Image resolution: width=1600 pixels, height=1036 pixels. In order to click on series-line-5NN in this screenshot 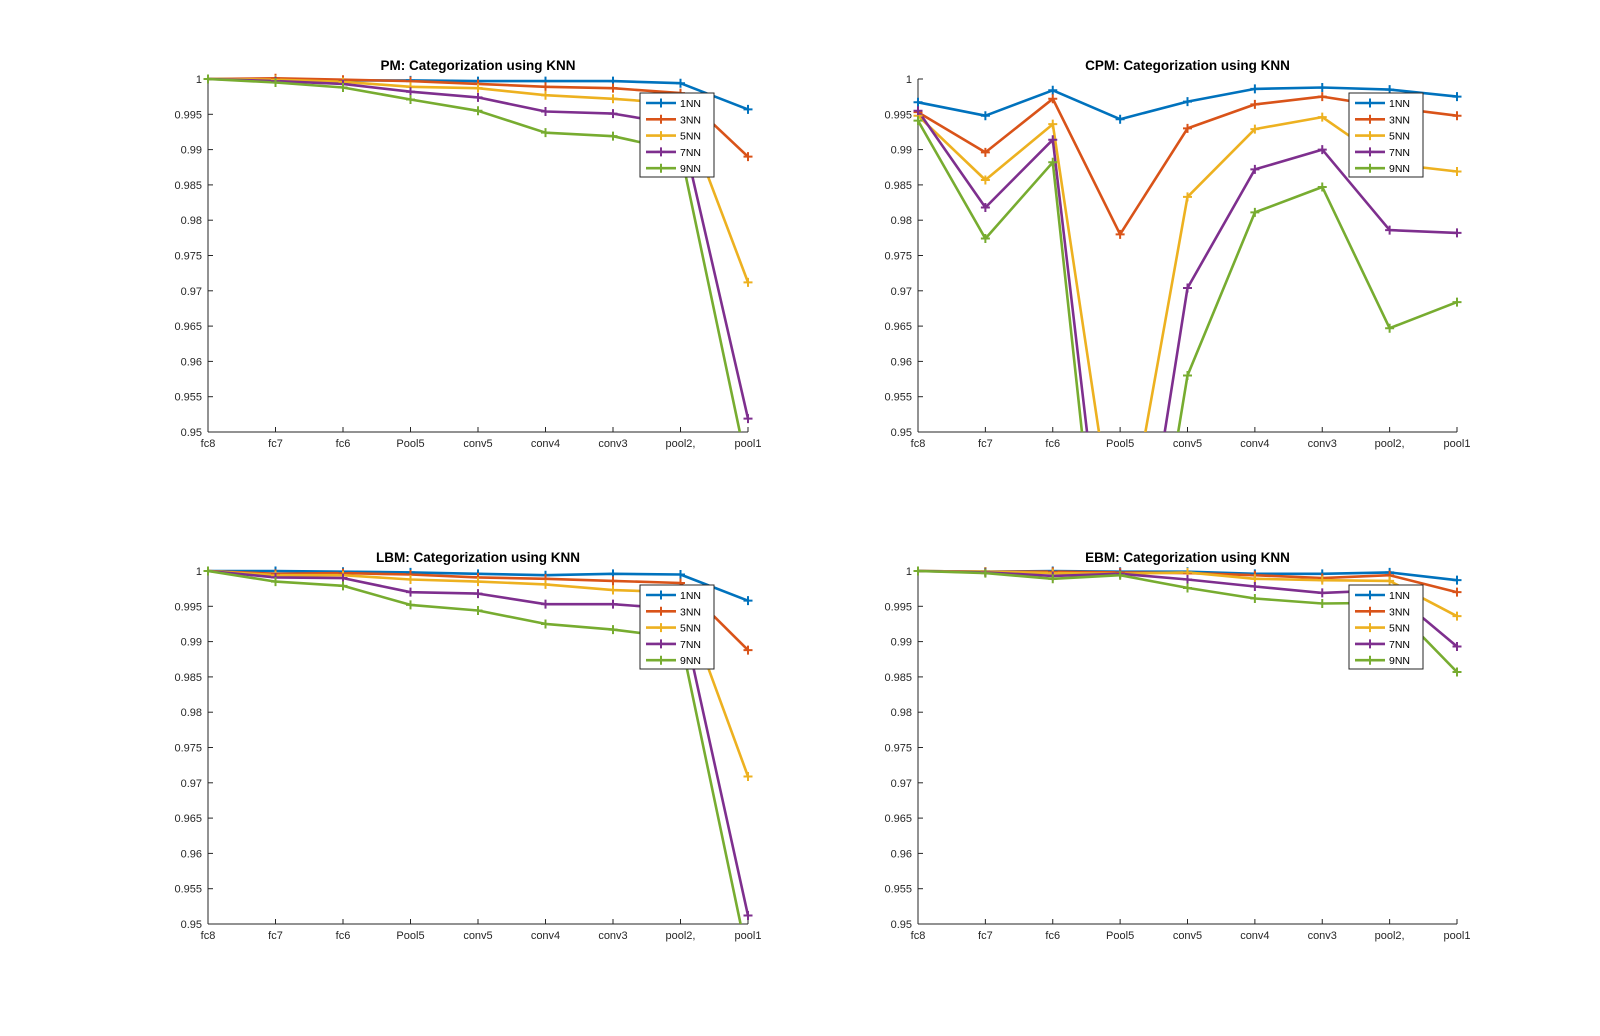, I will do `click(1187, 273)`.